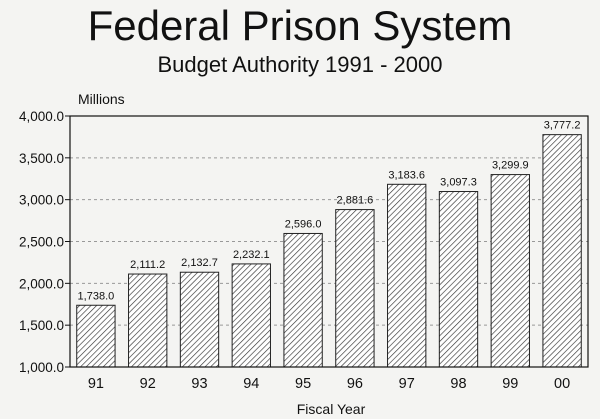 The image size is (600, 419). I want to click on chart-subtitle: Budget Authority 1991 - 2000, so click(300, 64).